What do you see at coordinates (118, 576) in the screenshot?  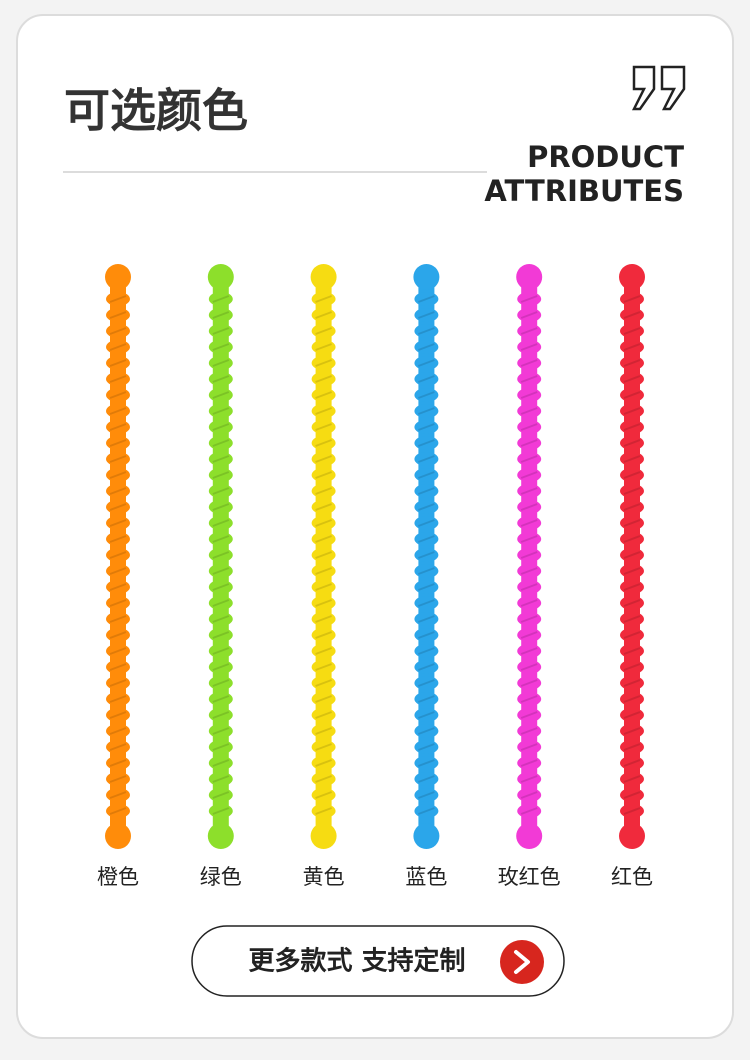 I see `cable-tie: 橙色` at bounding box center [118, 576].